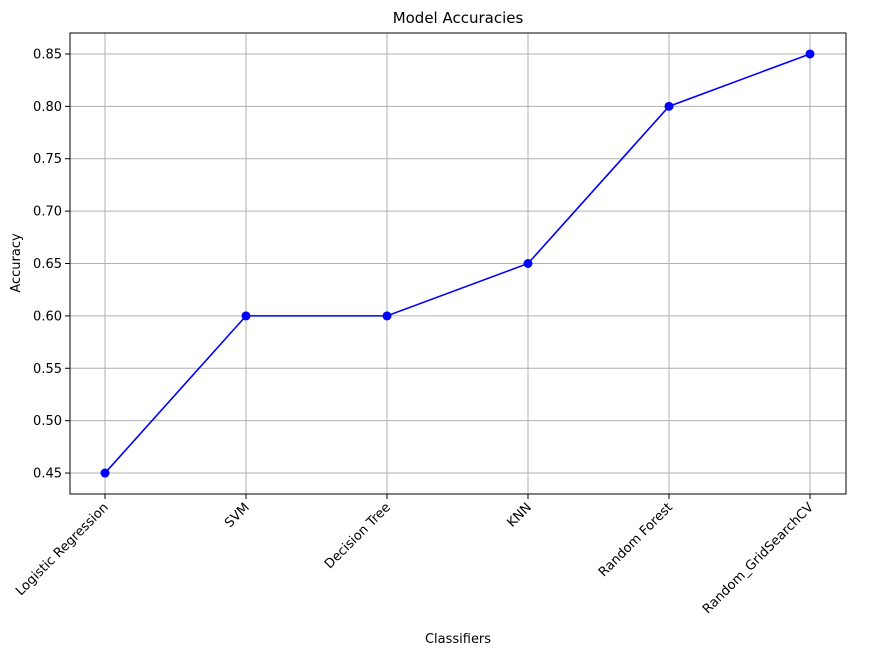 The width and height of the screenshot is (881, 657). Describe the element at coordinates (47, 369) in the screenshot. I see `y-tick-label: 0.55` at that location.